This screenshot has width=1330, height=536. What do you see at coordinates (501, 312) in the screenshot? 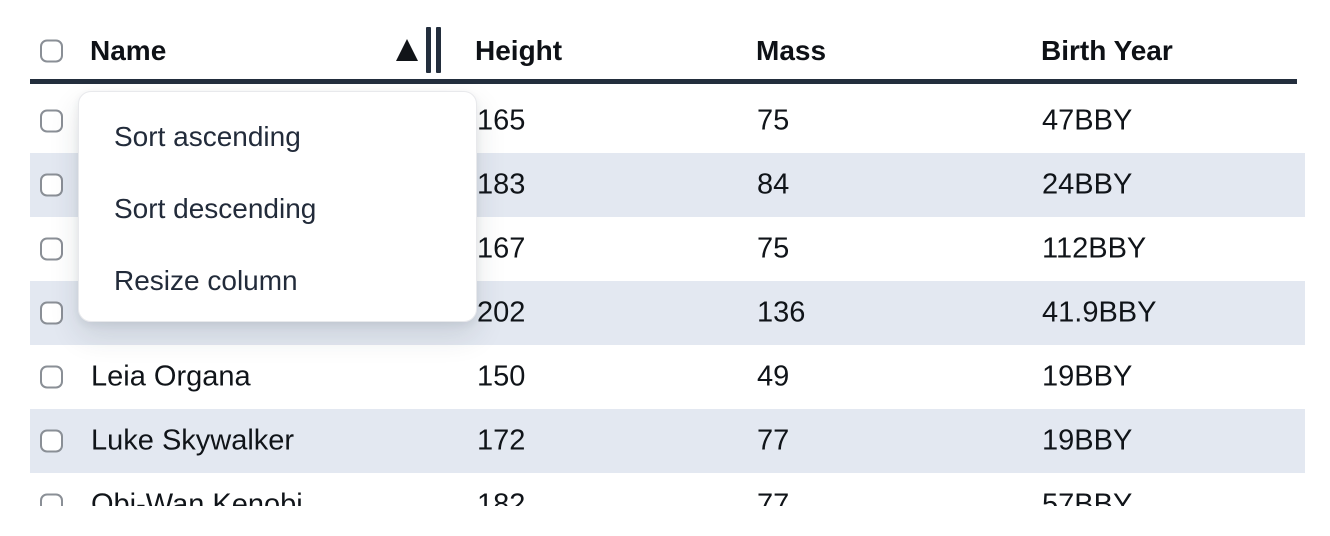
I see `cell-height: 202` at bounding box center [501, 312].